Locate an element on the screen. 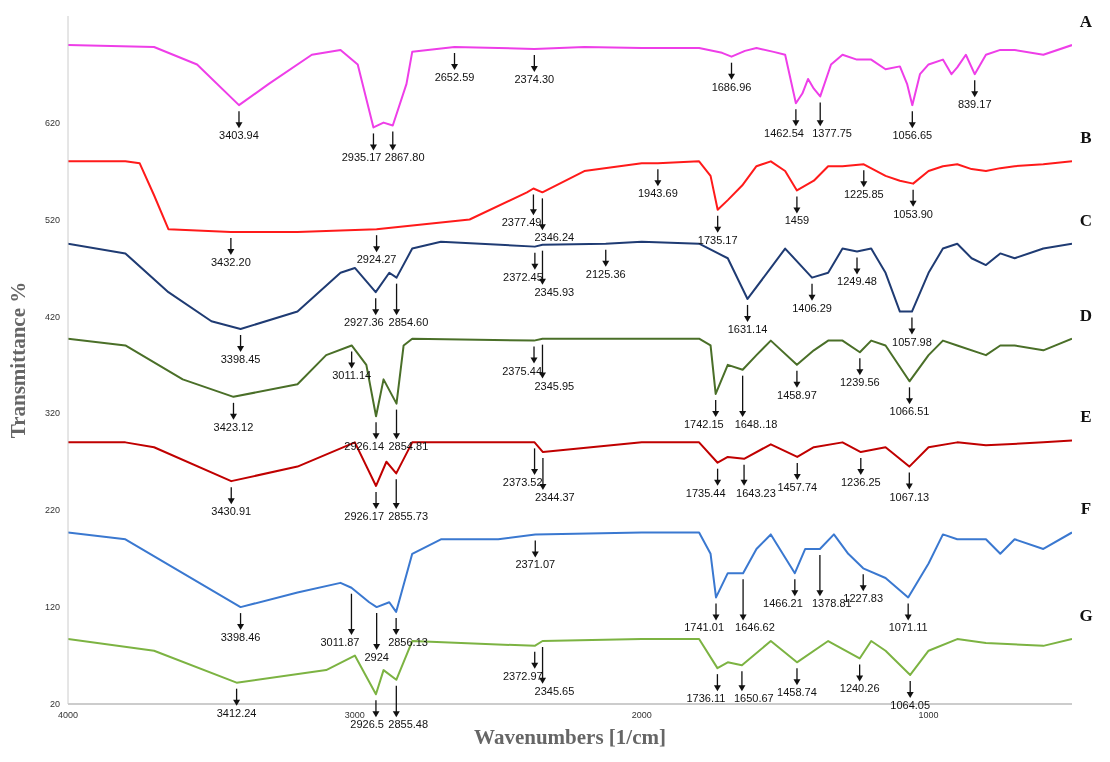  annotation: 2935.17 is located at coordinates (361, 157).